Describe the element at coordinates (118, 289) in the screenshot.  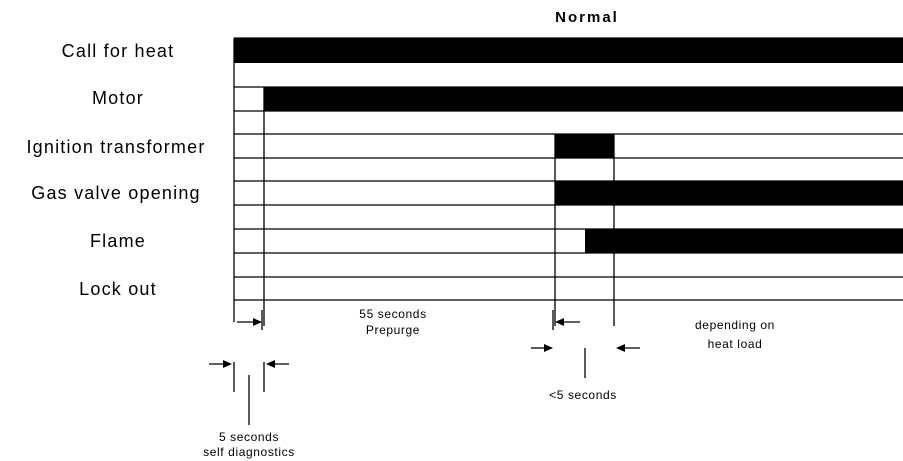
I see `label-lock-out: Lock out` at that location.